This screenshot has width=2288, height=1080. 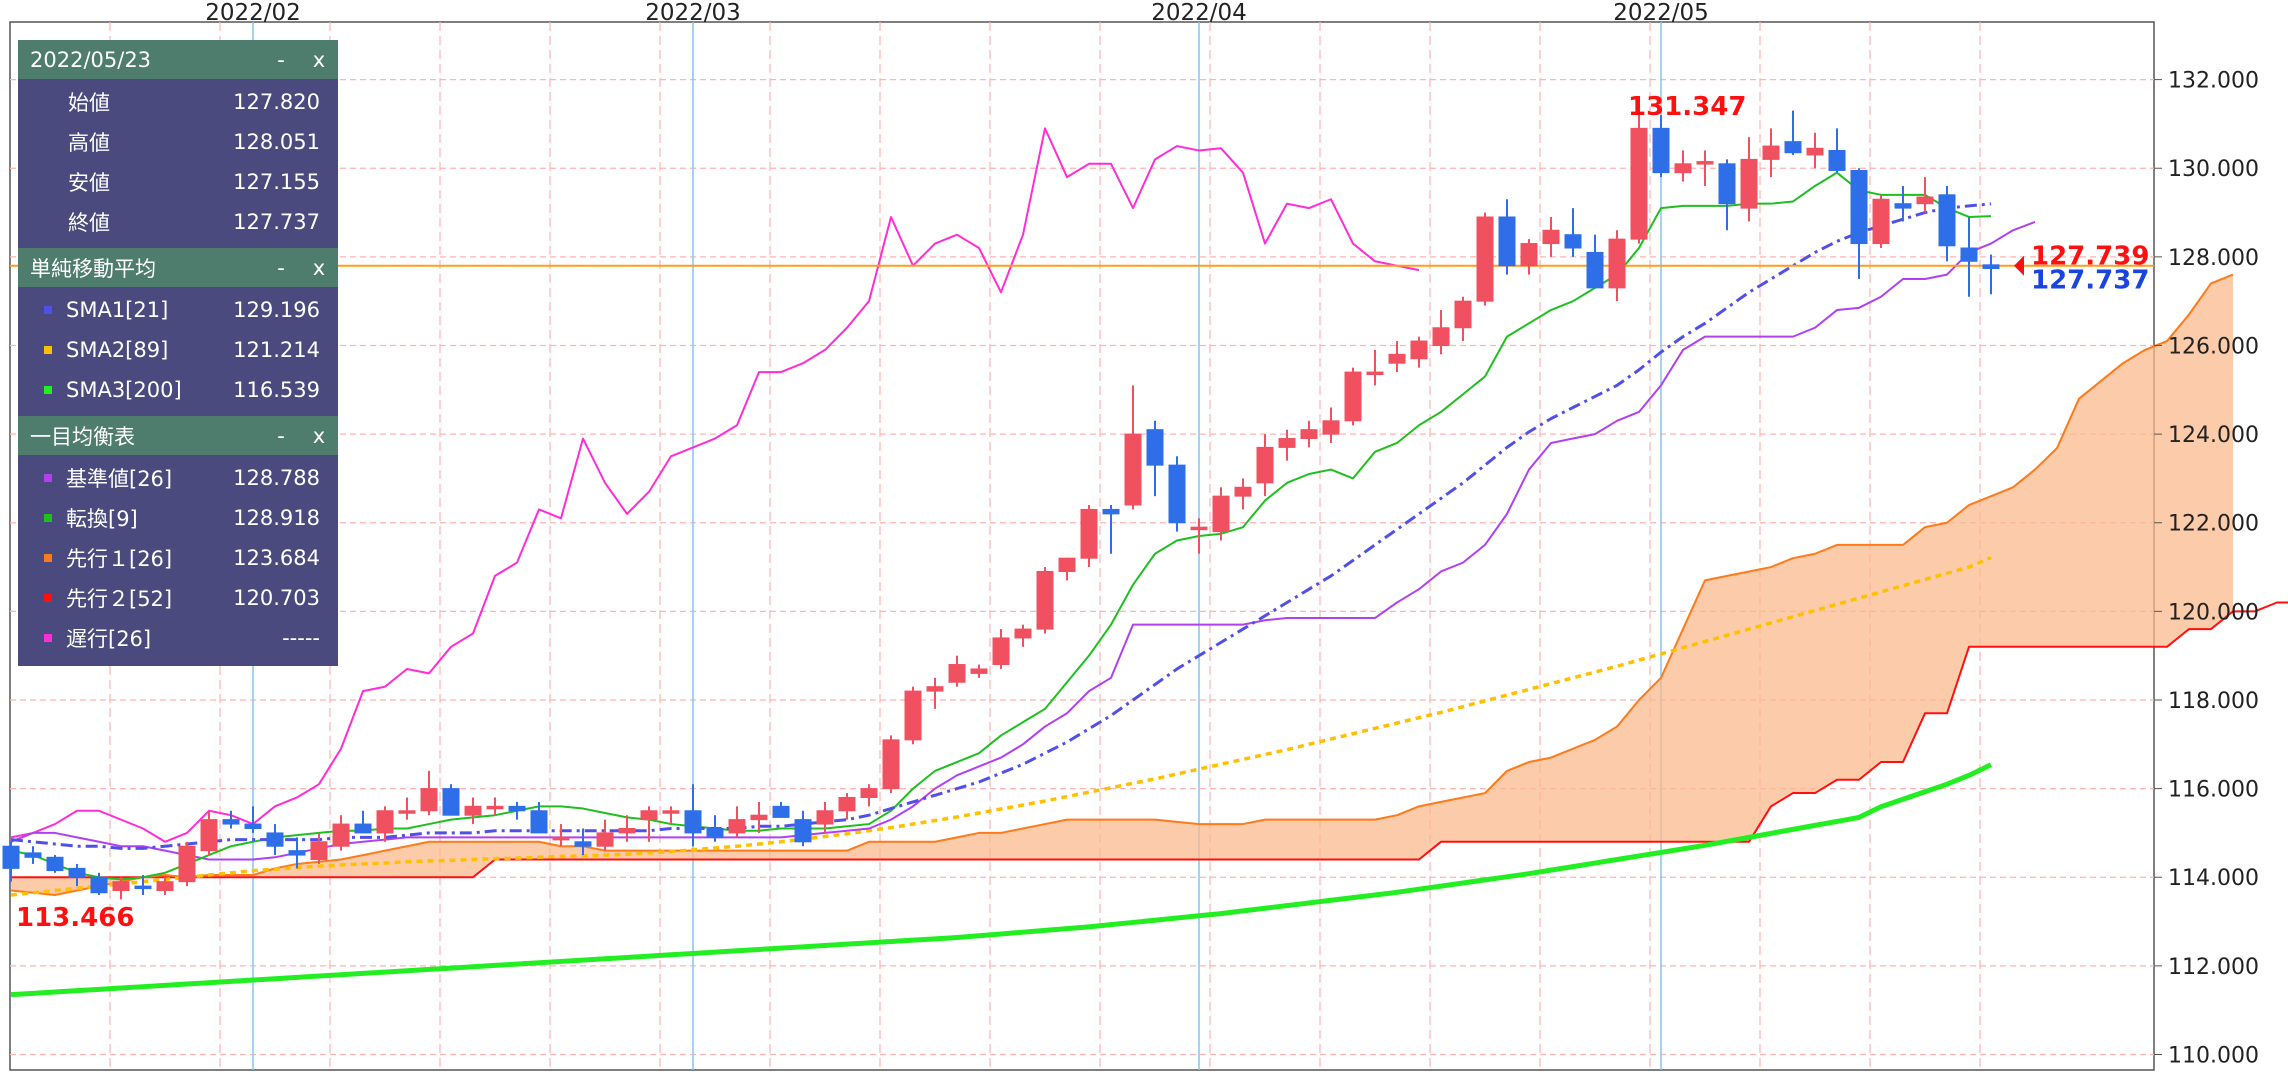 I want to click on ichimoku-row: 先行１[26] 123.684, so click(x=178, y=558).